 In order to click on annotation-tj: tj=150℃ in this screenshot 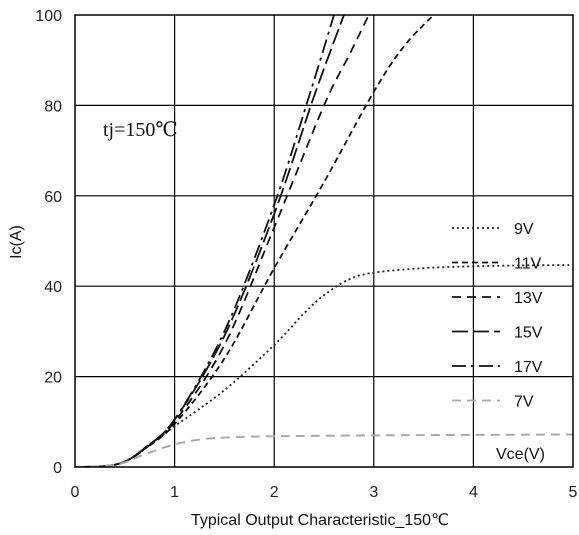, I will do `click(140, 130)`.